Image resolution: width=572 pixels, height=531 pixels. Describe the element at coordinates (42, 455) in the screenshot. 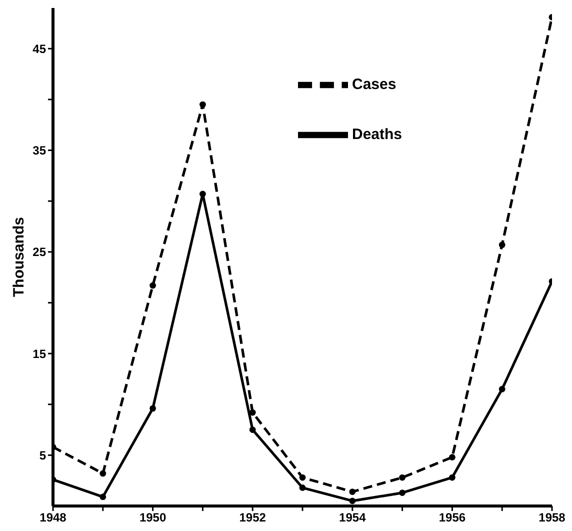

I see `y-tick-label: 5` at that location.